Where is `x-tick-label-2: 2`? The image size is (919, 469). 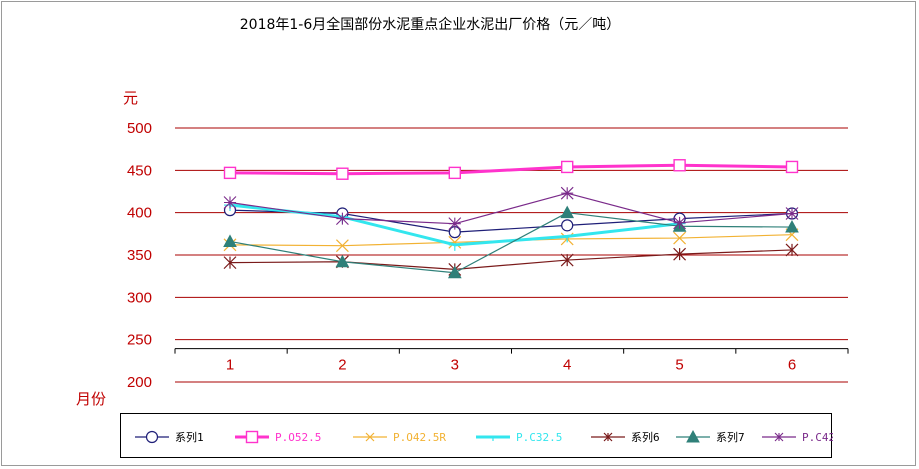 x-tick-label-2: 2 is located at coordinates (342, 365).